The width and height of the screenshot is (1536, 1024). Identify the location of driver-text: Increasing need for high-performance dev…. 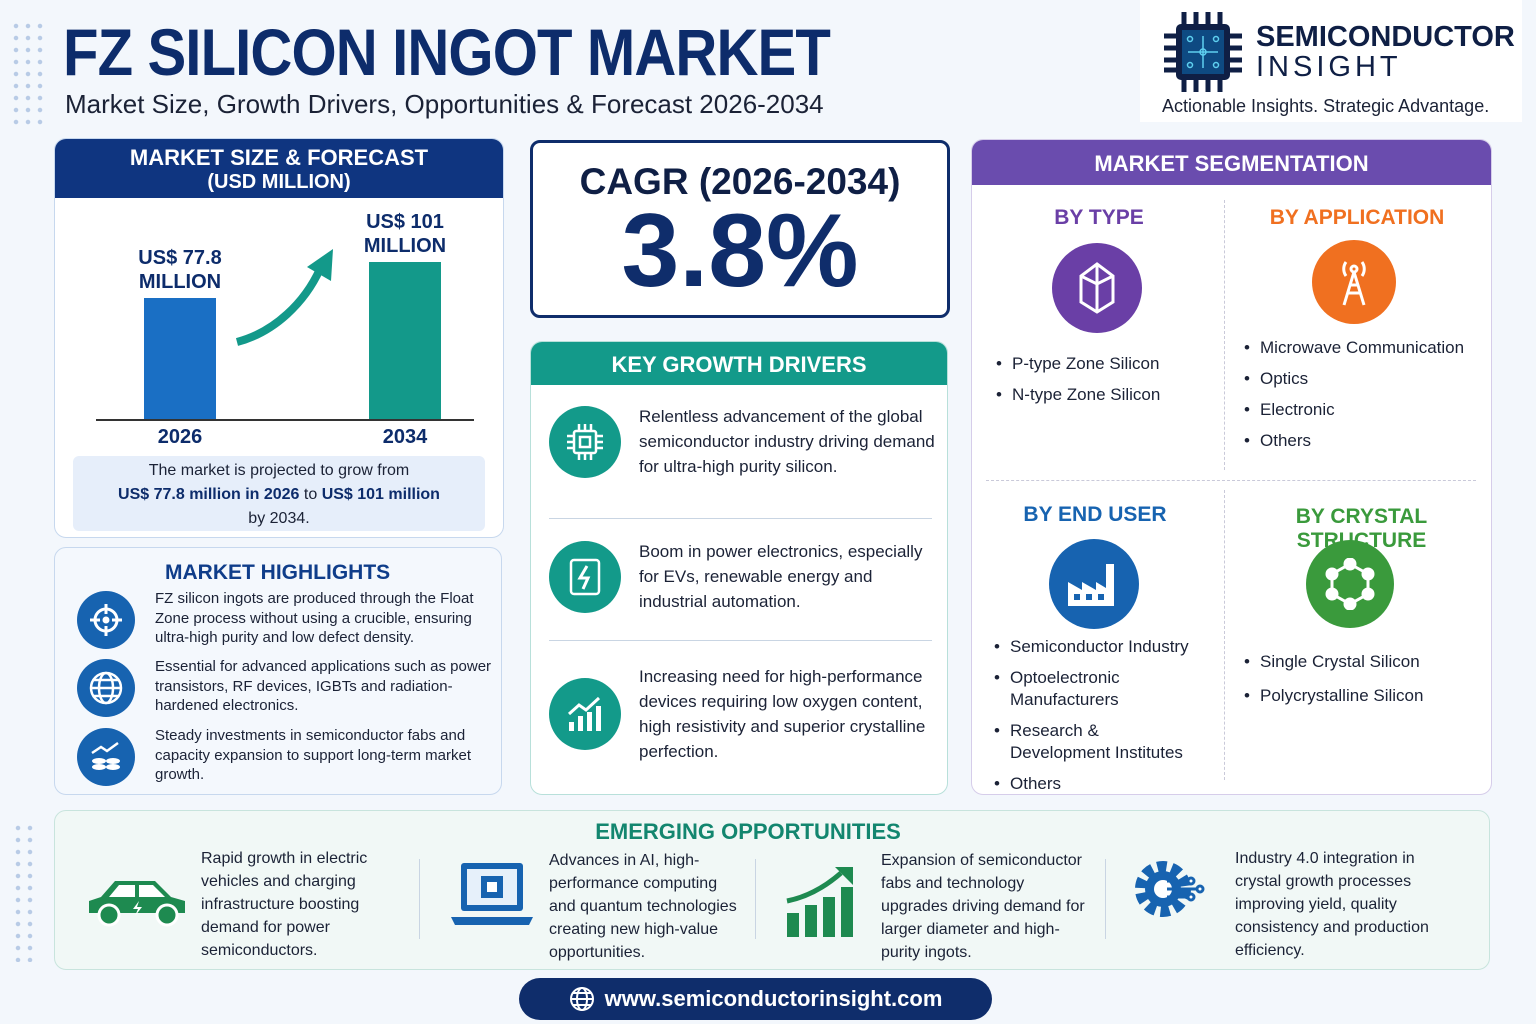
(782, 714).